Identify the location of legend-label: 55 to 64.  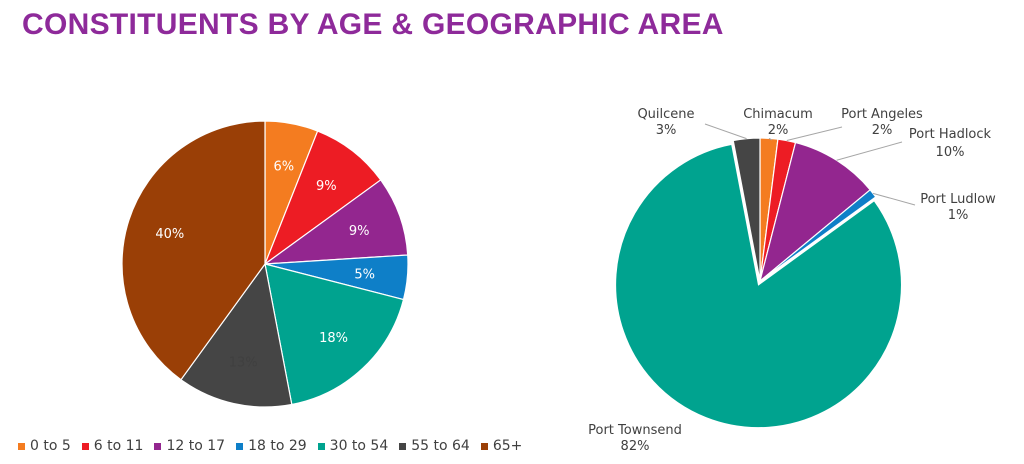
(440, 446).